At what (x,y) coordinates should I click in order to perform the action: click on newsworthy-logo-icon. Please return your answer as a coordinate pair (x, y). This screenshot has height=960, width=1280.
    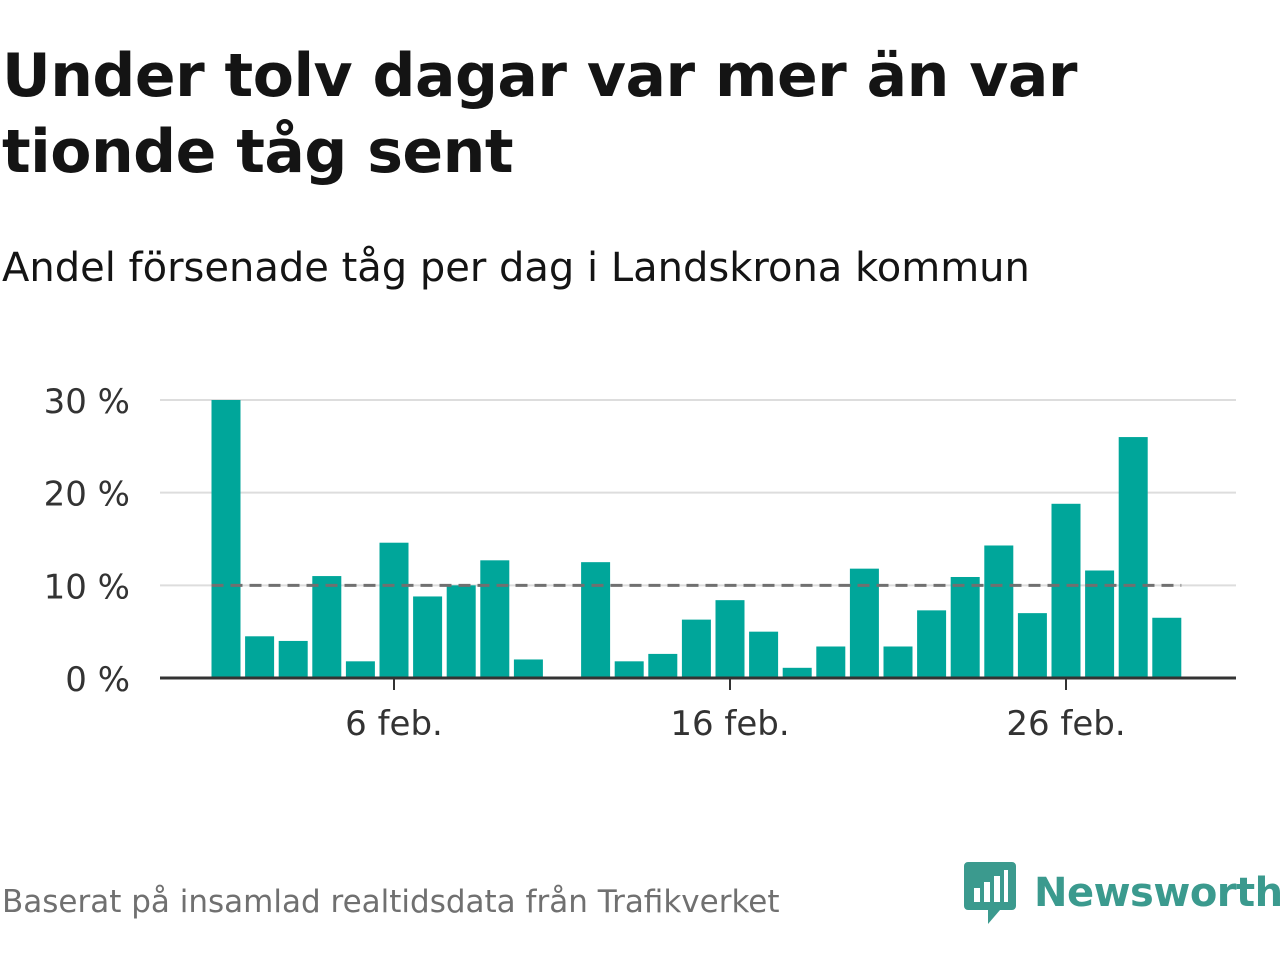
    Looking at the image, I should click on (990, 893).